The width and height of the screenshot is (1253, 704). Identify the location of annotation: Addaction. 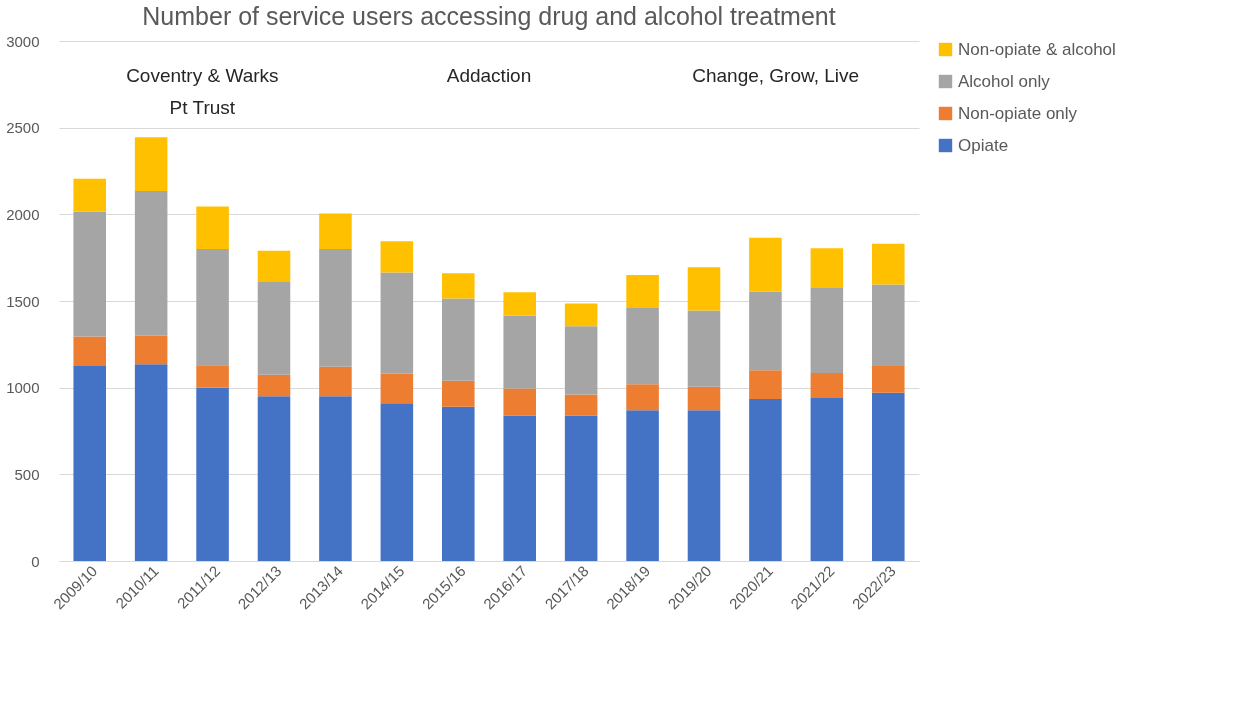
(489, 75).